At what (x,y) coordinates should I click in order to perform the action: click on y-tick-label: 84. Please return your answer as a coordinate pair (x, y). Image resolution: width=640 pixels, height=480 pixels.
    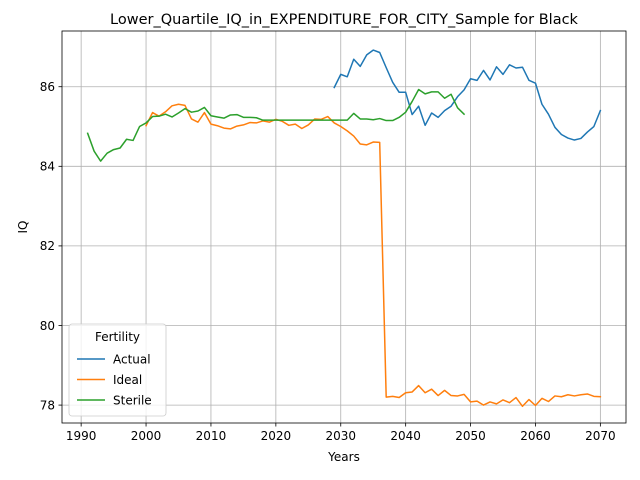
    Looking at the image, I should click on (47, 167).